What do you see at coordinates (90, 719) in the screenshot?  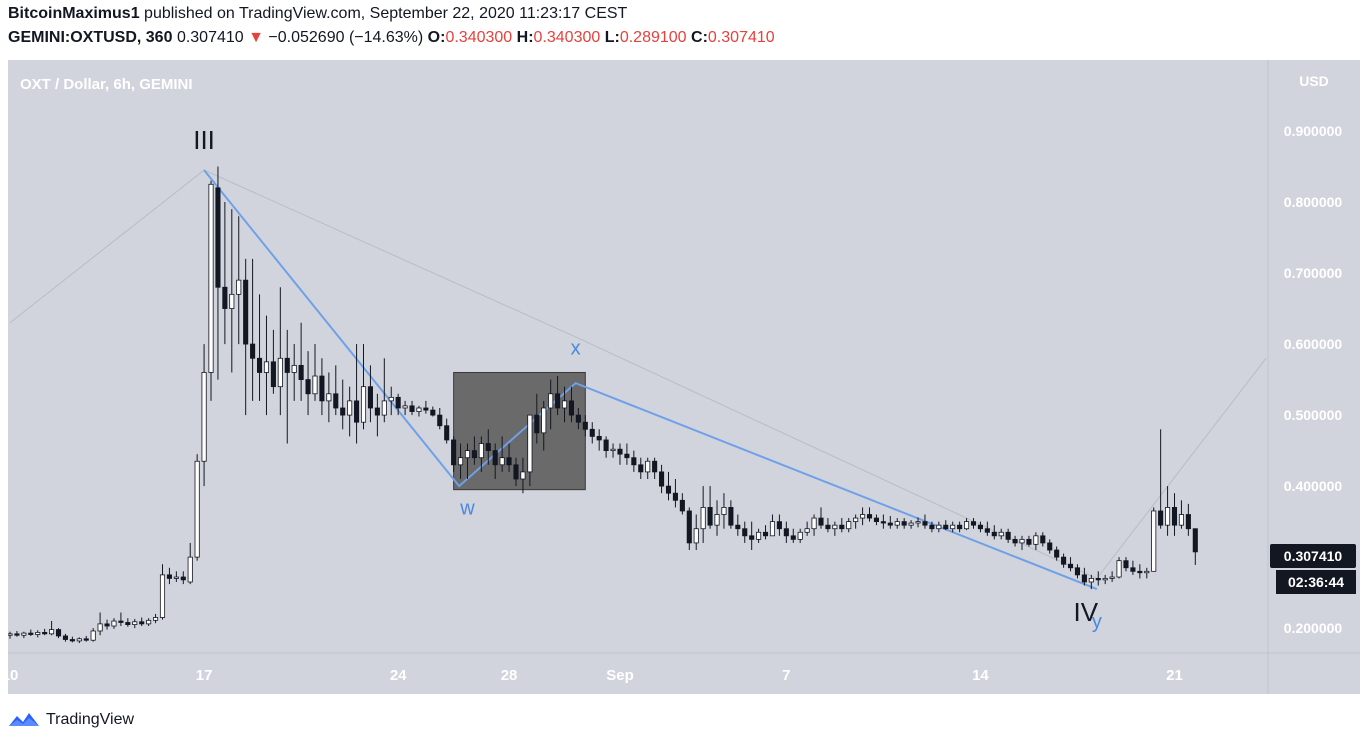 I see `tradingview-brand: TradingView` at bounding box center [90, 719].